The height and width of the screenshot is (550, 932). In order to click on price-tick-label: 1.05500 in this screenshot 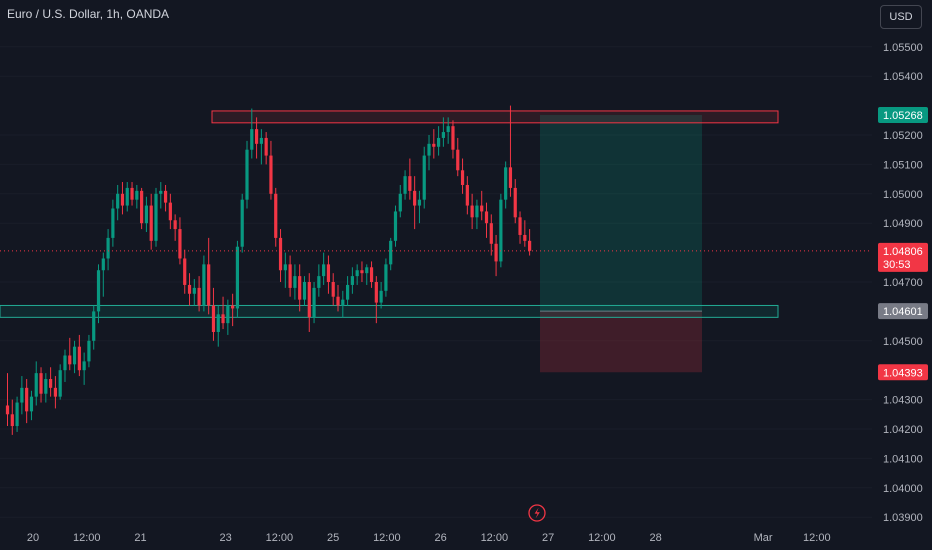, I will do `click(903, 48)`.